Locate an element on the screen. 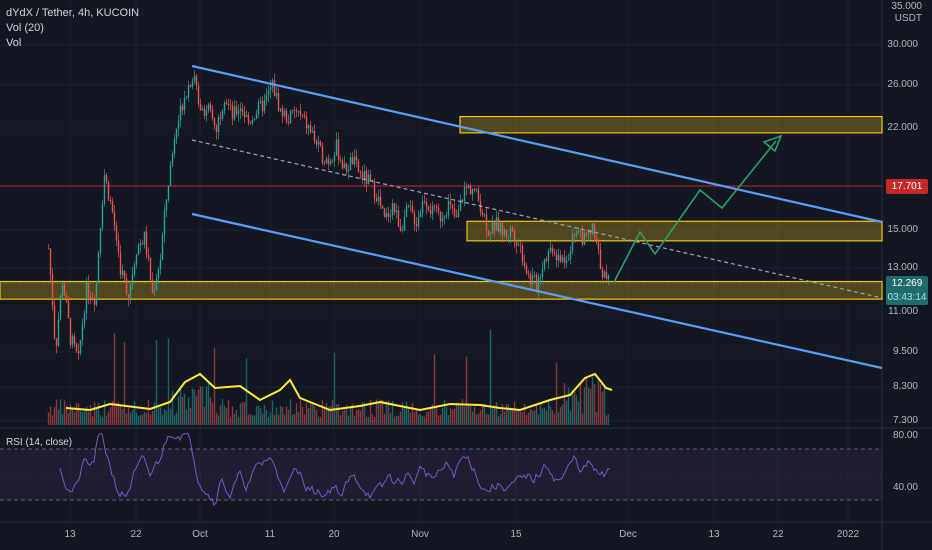  symbol-title: dYdX / Tether, 4h, KUCOIN is located at coordinates (73, 13).